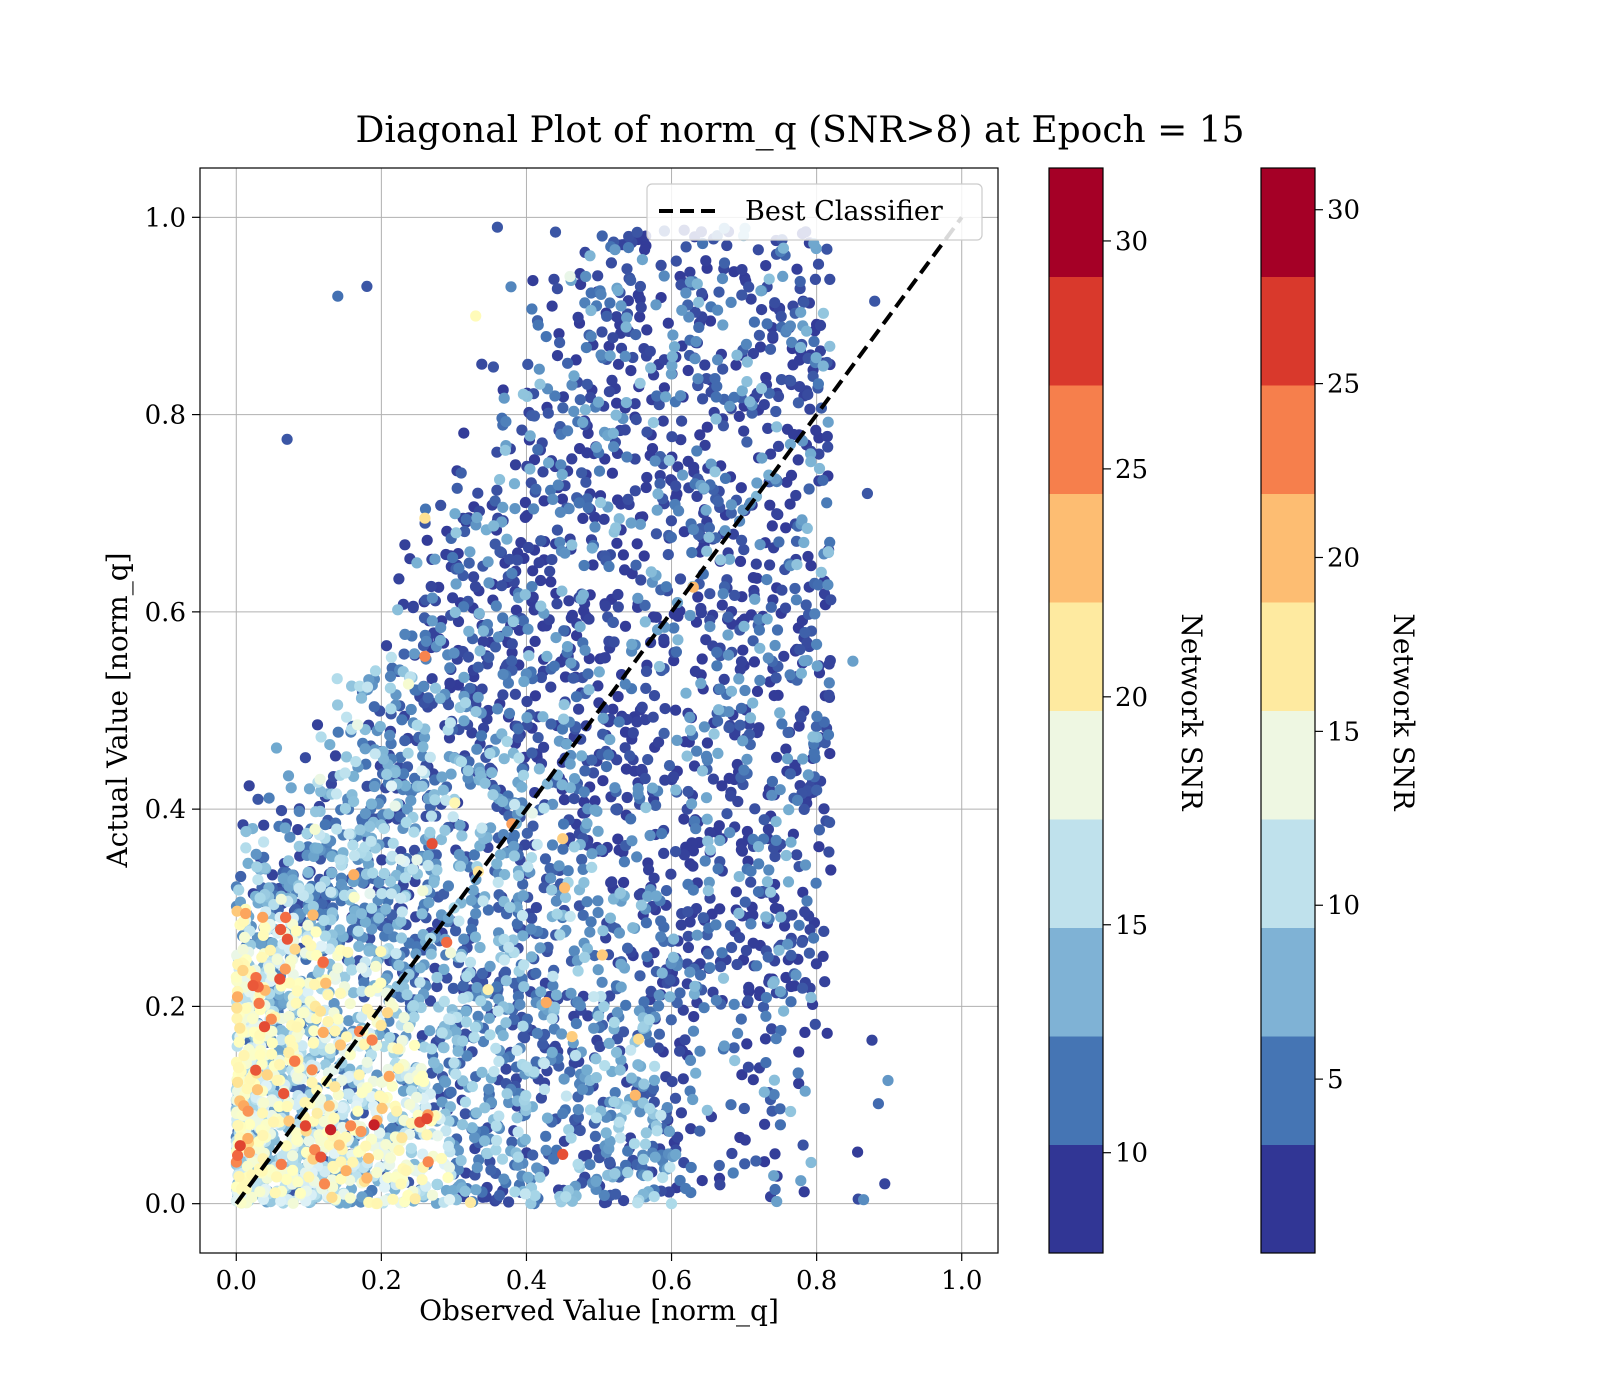 This screenshot has width=1600, height=1400. I want to click on colorbar-segment, so click(1288, 982).